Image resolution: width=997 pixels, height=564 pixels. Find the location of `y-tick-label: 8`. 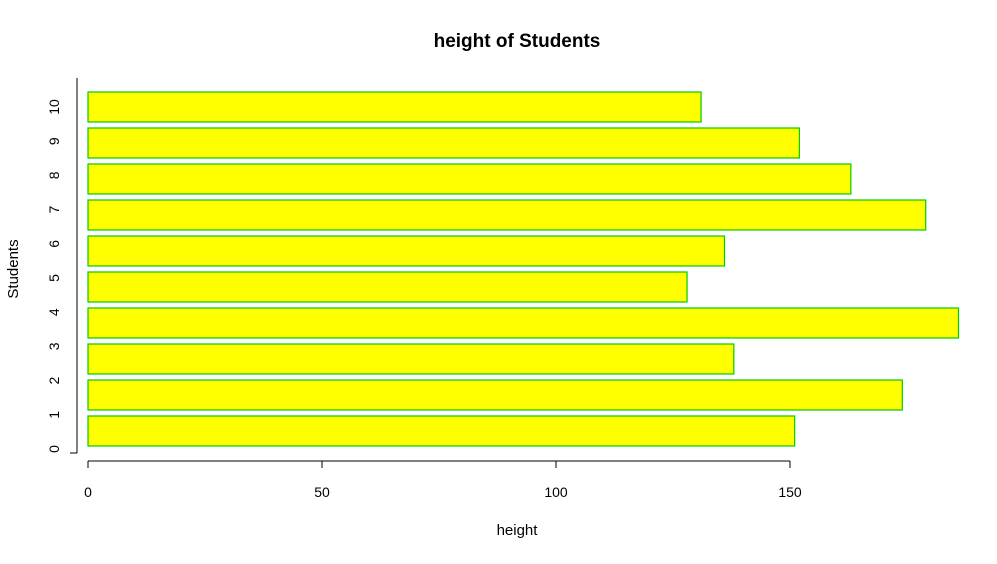

y-tick-label: 8 is located at coordinates (54, 175).